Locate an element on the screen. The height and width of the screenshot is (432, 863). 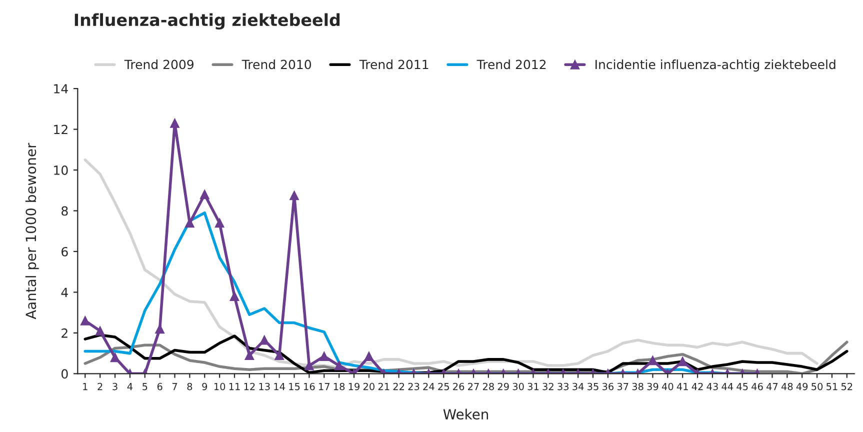
x-tick-label: 42 is located at coordinates (697, 386).